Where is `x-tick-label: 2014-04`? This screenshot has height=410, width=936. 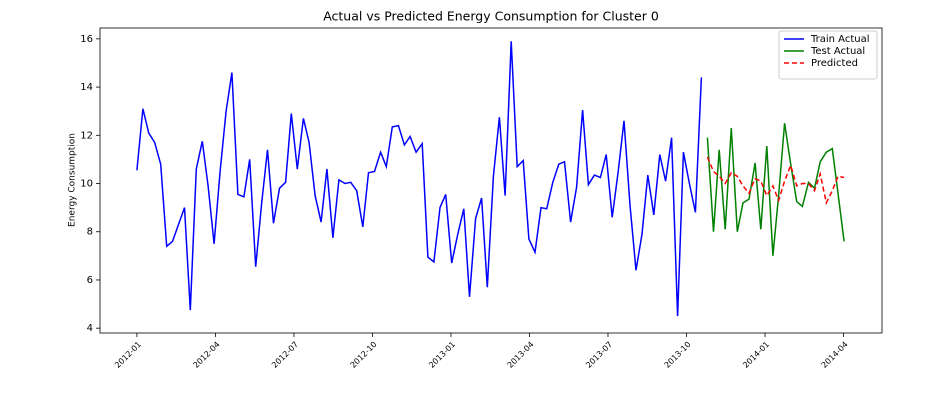
x-tick-label: 2014-04 is located at coordinates (835, 355).